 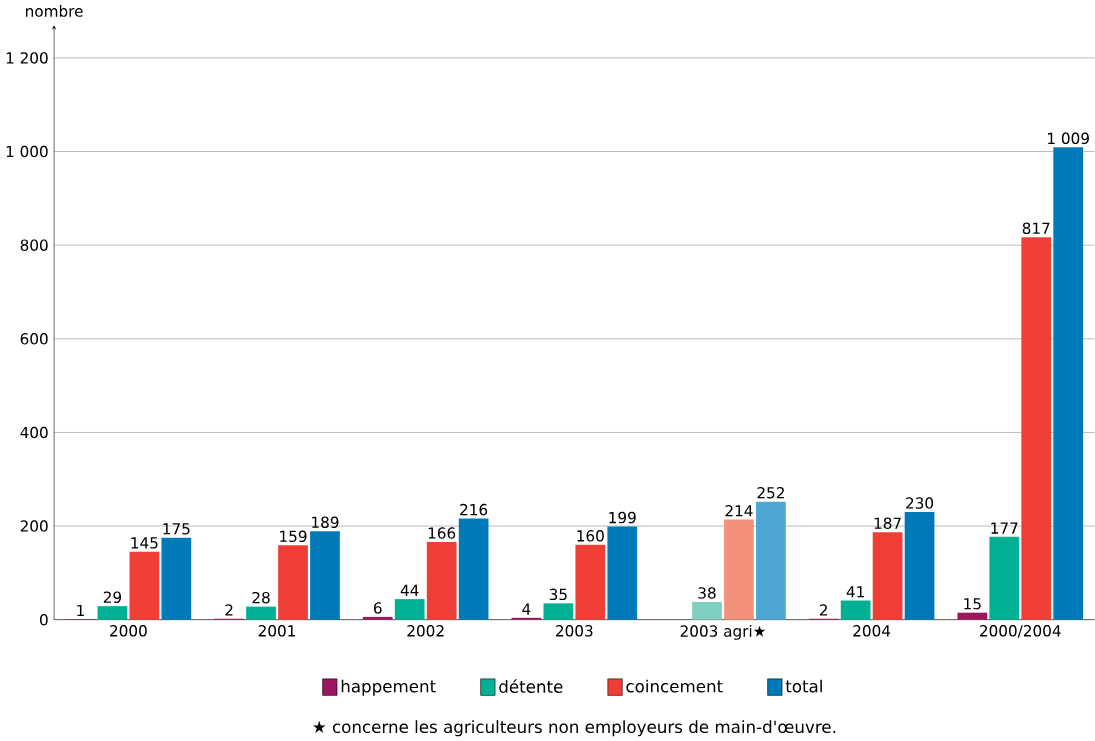 I want to click on data-label: 1, so click(x=80, y=610).